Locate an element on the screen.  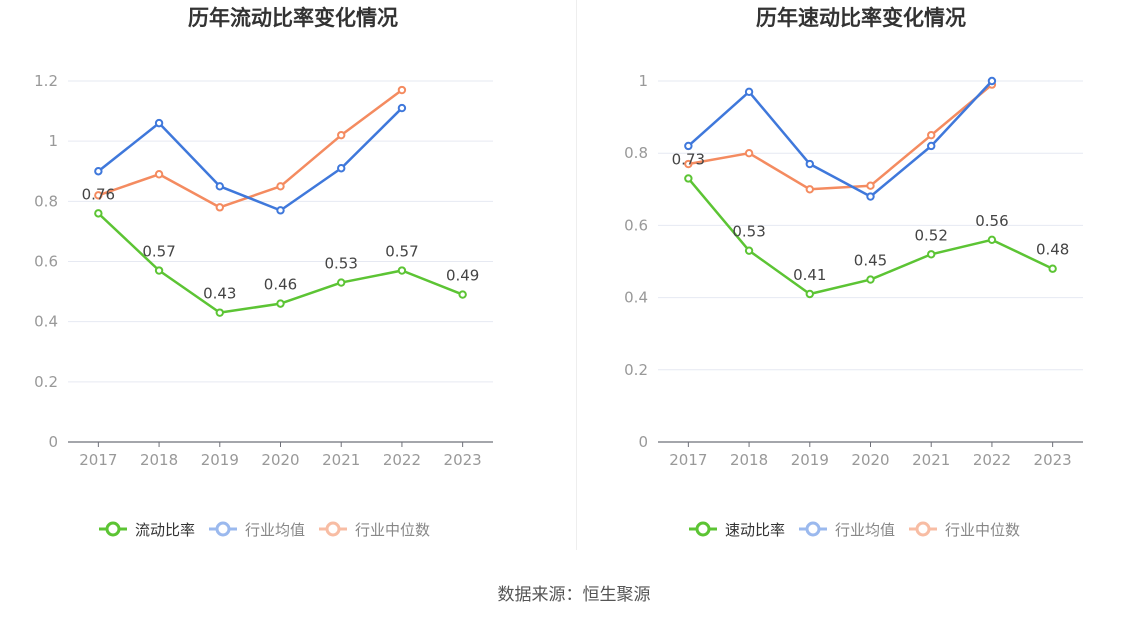
data-label: 0.49 is located at coordinates (462, 276).